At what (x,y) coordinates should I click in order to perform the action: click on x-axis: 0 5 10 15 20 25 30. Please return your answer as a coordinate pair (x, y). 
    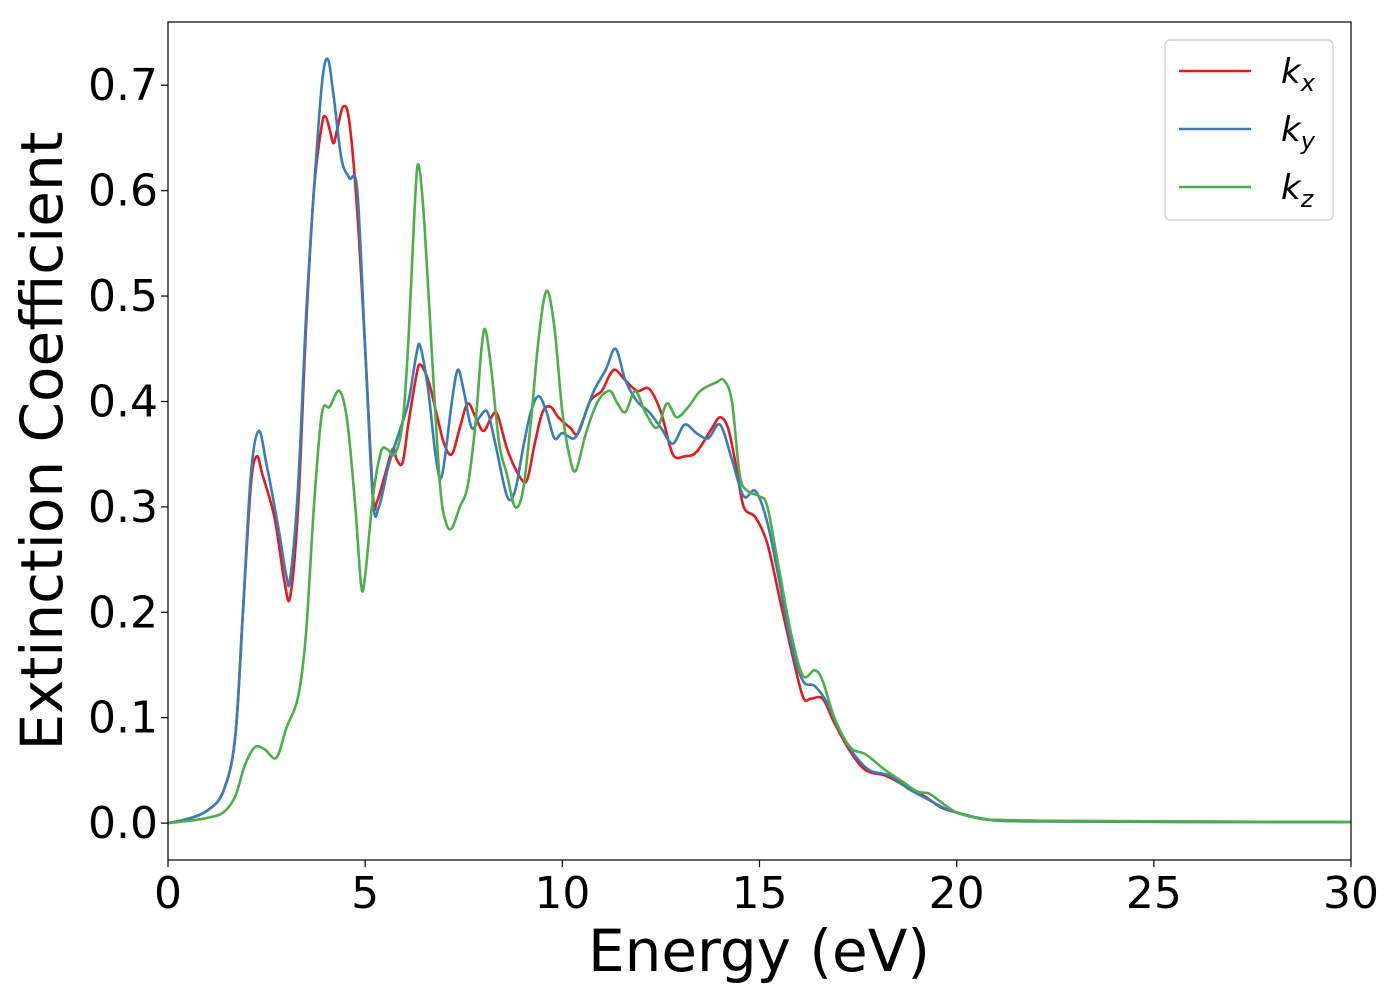
    Looking at the image, I should click on (766, 889).